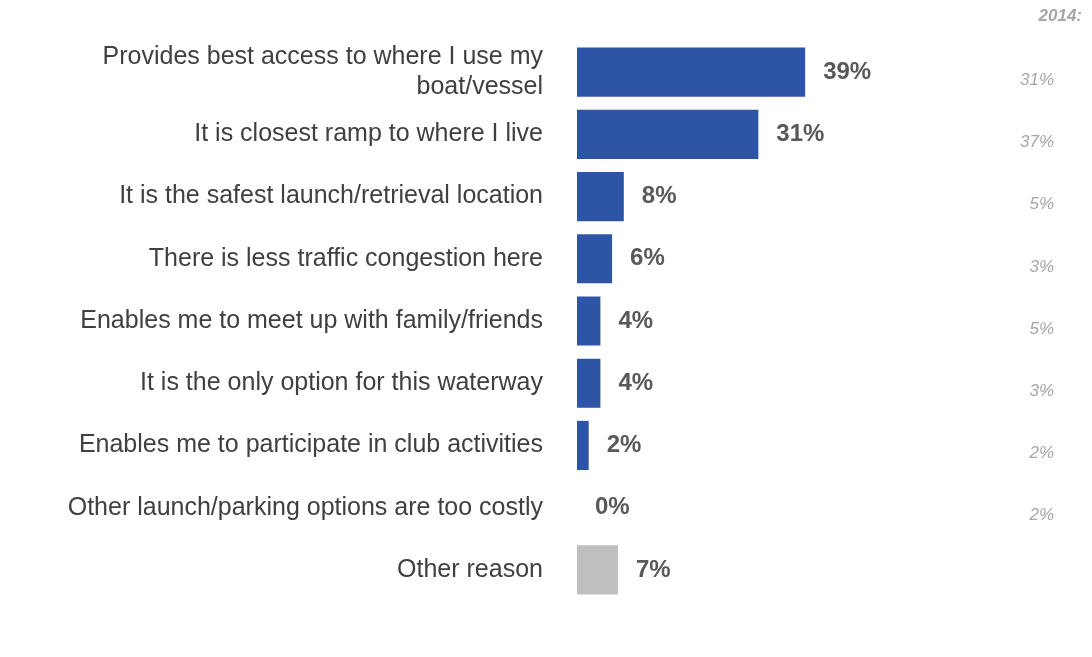  Describe the element at coordinates (470, 567) in the screenshot. I see `y-tick-label: Other reason` at that location.